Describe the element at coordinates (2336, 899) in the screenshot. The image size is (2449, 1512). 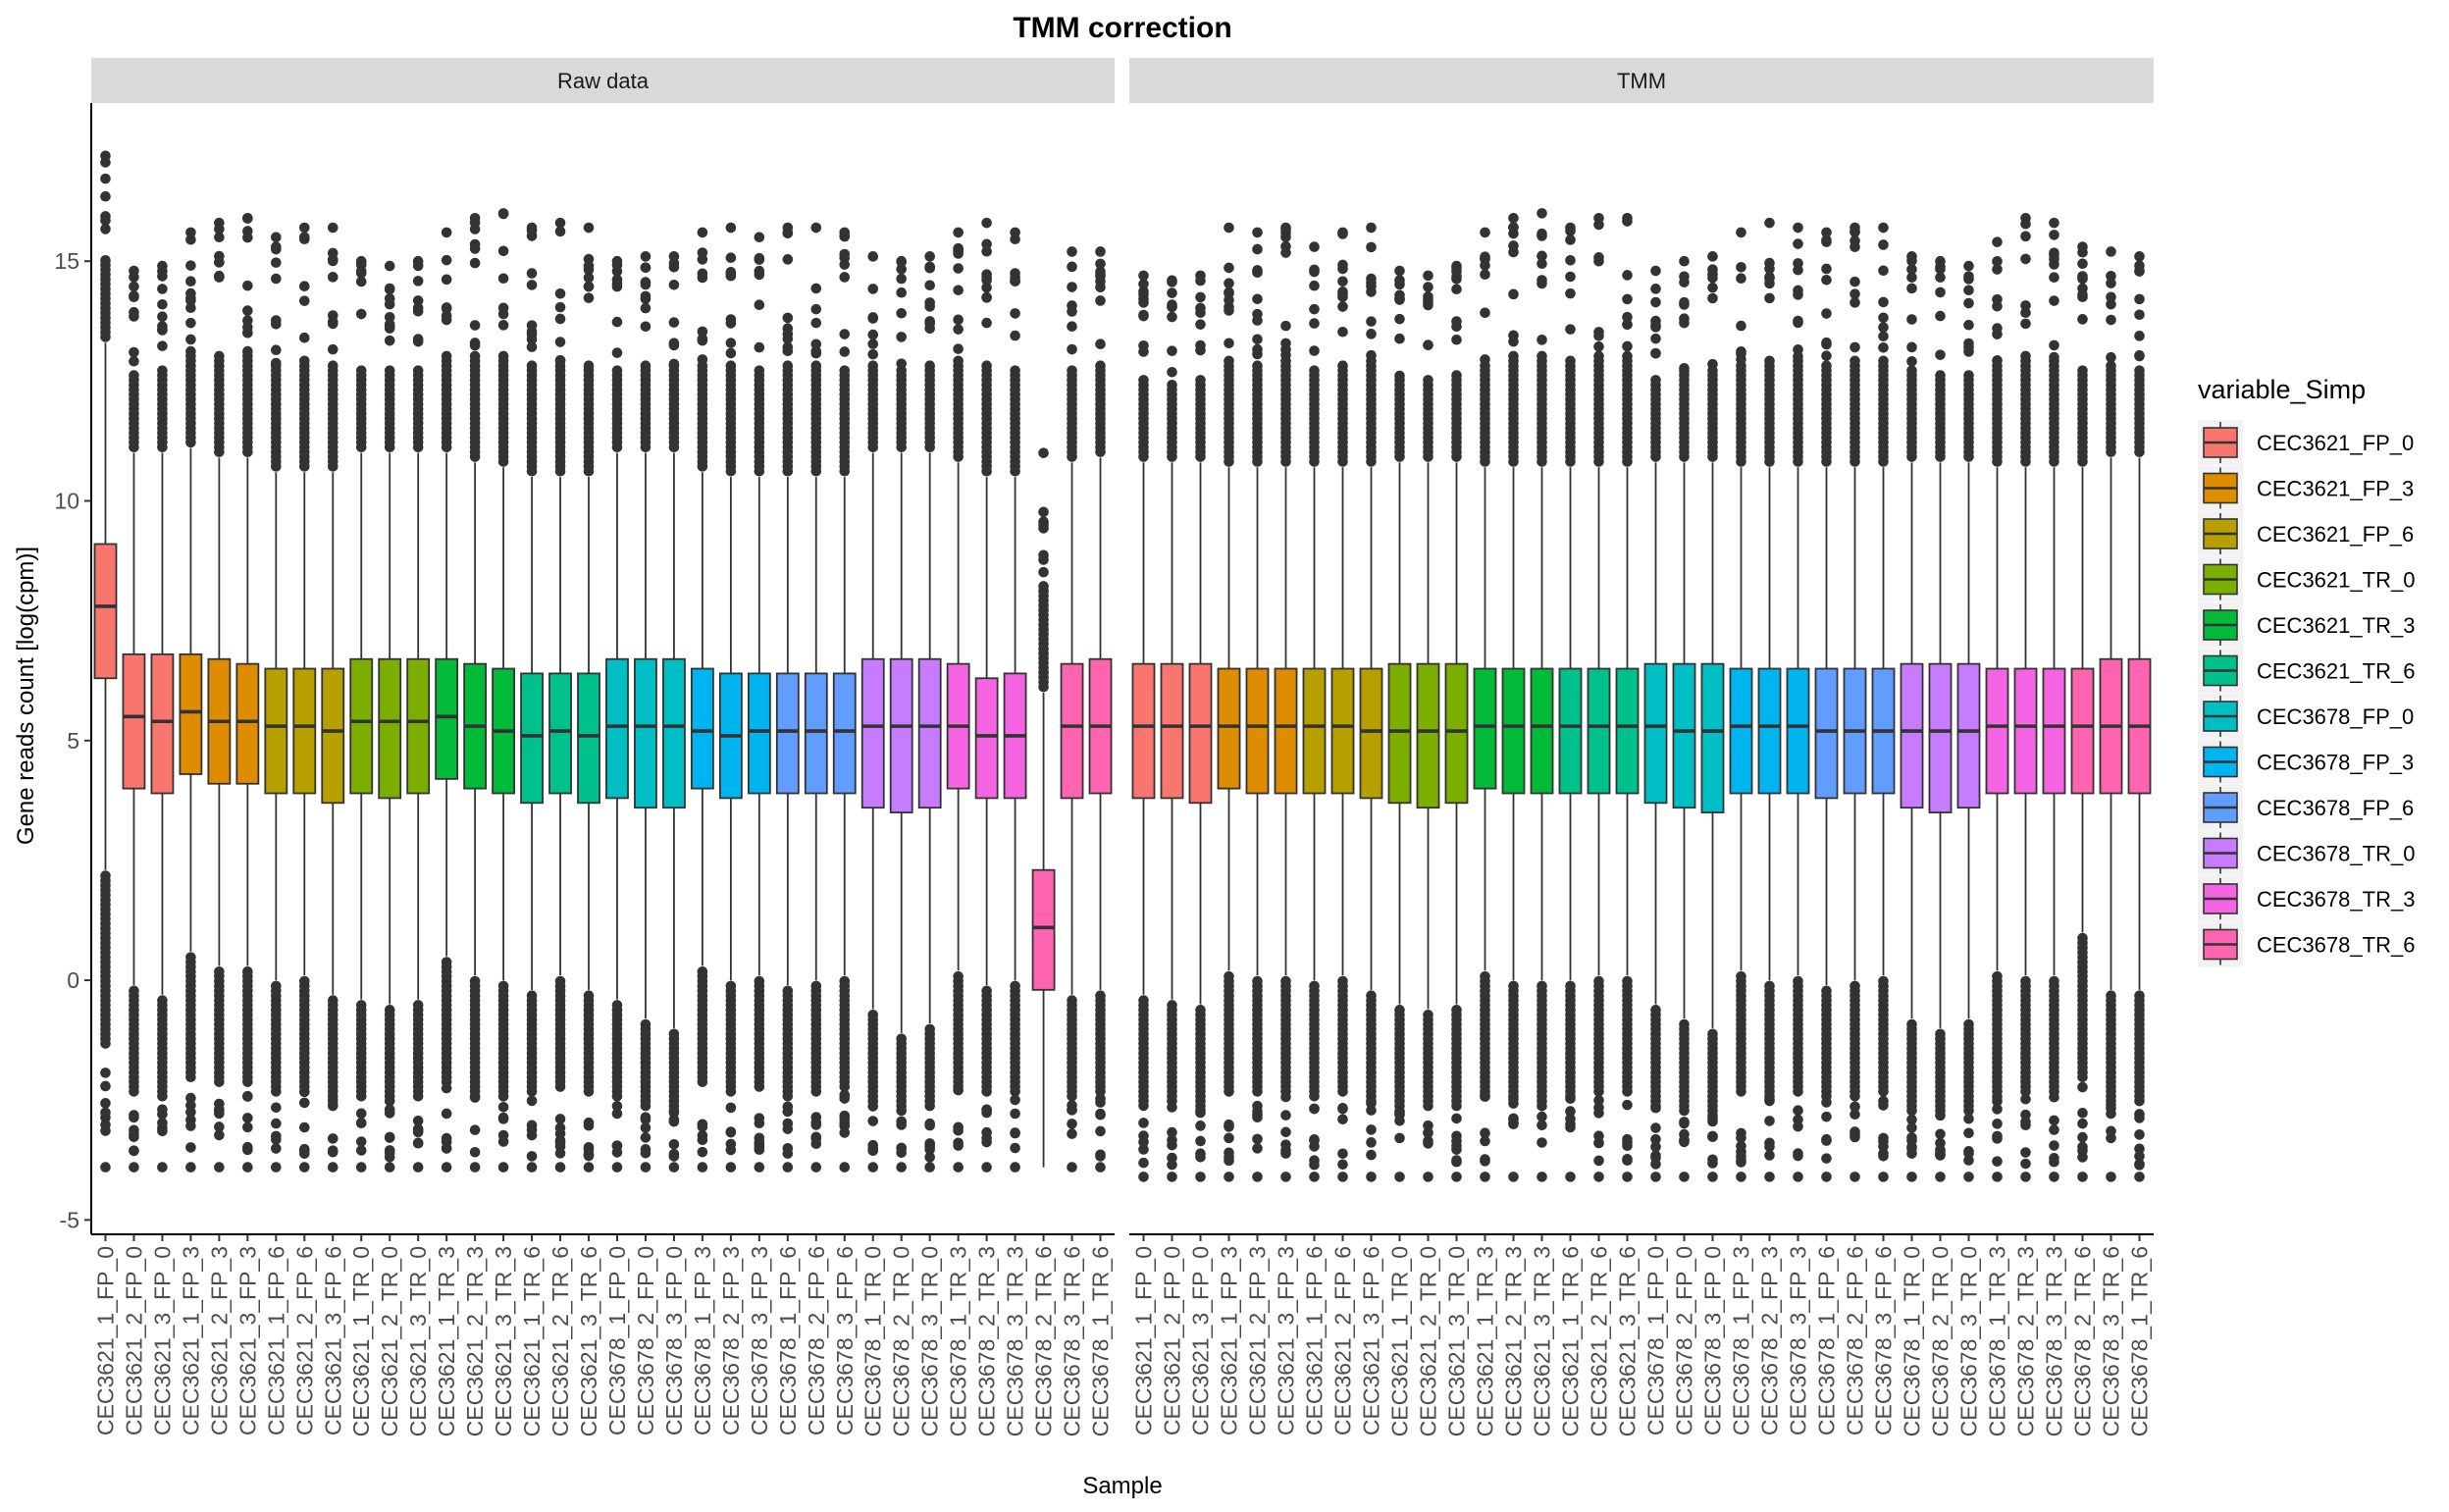
I see `legend-label: CEC3678_TR_3` at that location.